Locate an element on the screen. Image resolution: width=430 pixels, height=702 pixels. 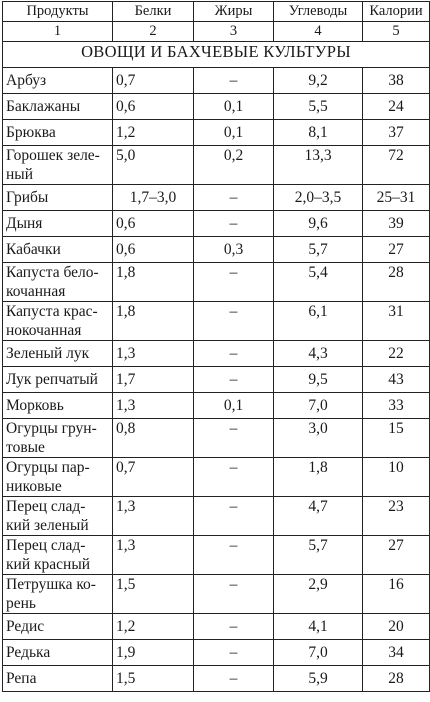
table-row: Огурцы пар-никовые 0,7–1,8 10 is located at coordinates (216, 477).